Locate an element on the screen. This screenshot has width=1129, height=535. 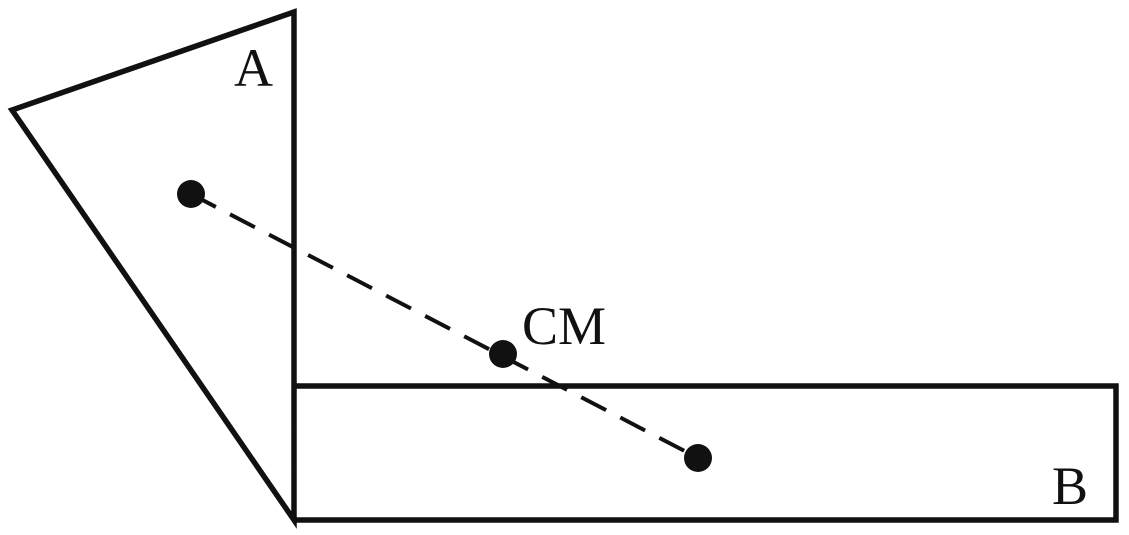
label-b: B is located at coordinates (1070, 486).